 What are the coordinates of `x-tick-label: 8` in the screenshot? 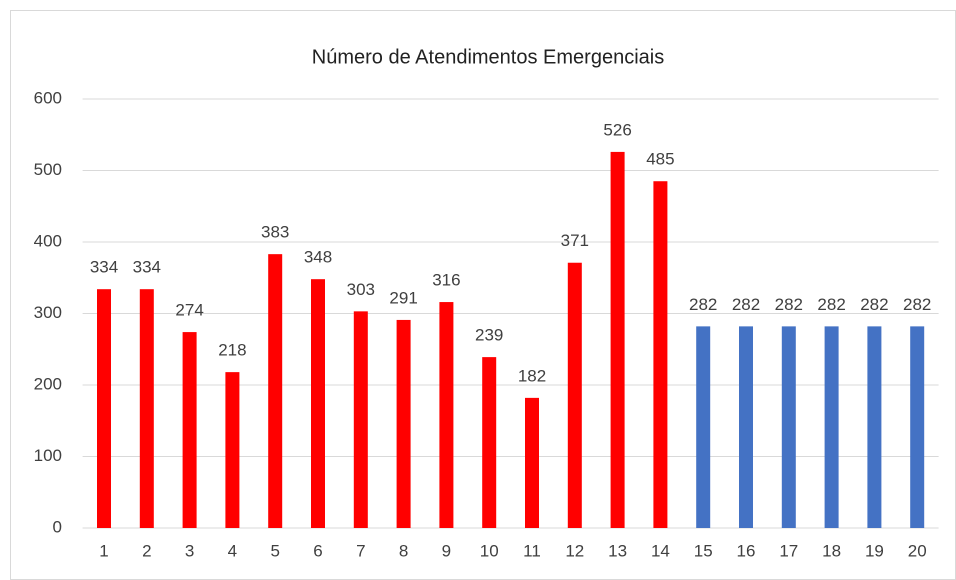 It's located at (403, 550).